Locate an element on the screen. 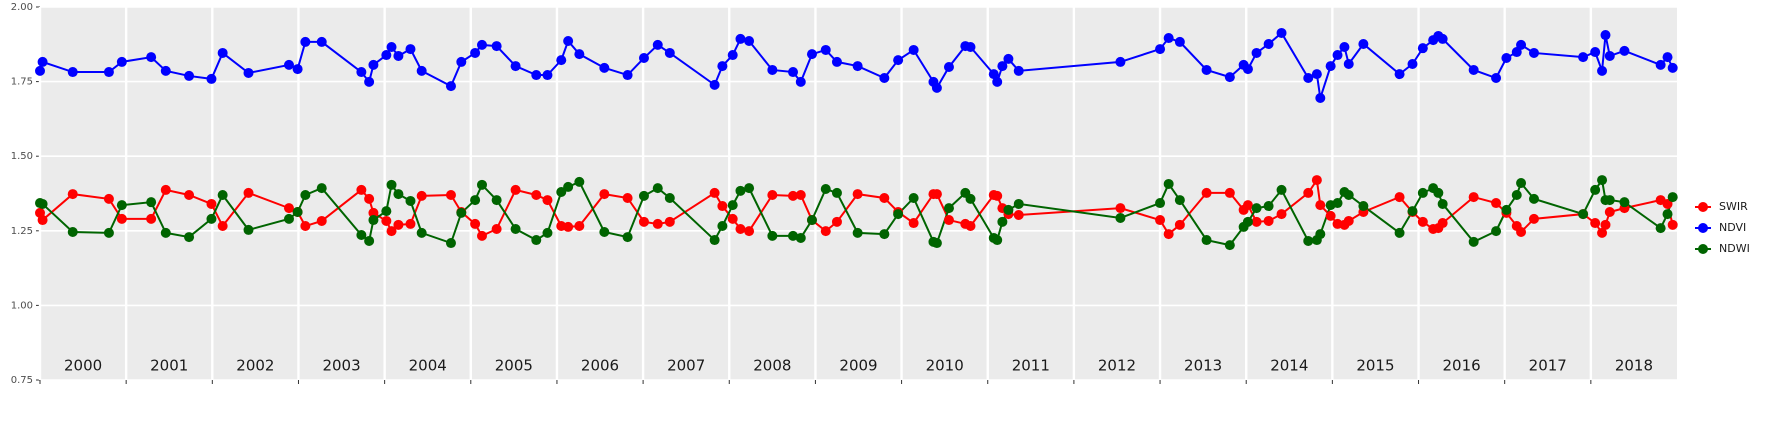  y-tick-label: 1.75 is located at coordinates (22, 82).